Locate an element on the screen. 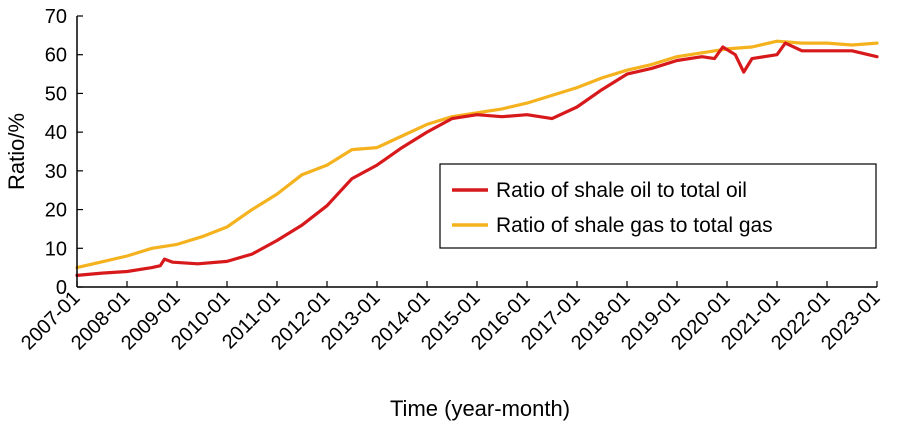  y-tick-label: 40 is located at coordinates (56, 133).